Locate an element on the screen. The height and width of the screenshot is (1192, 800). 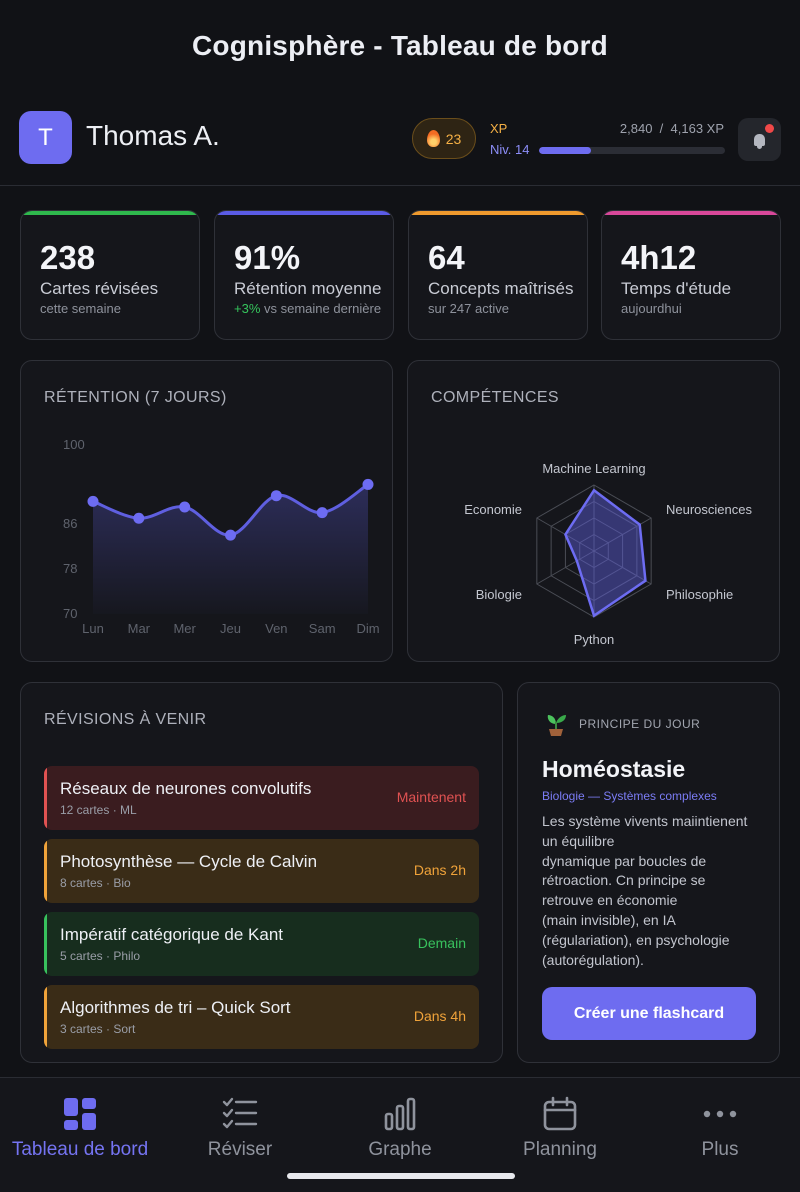
stat-label: Cartes révisées is located at coordinates (99, 288).